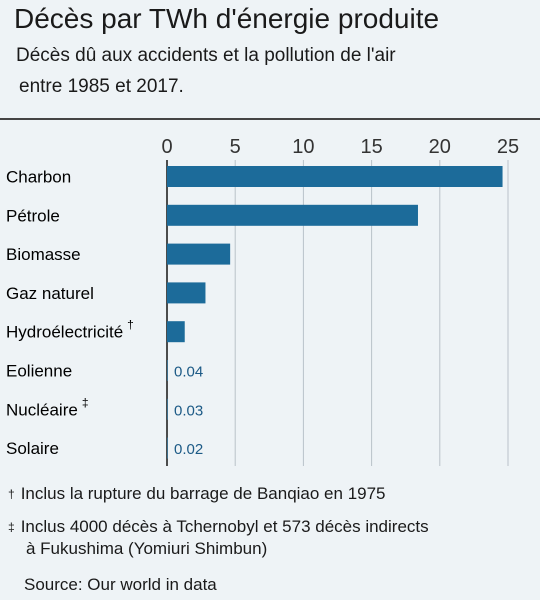  What do you see at coordinates (371, 147) in the screenshot?
I see `tick-label-15: 15` at bounding box center [371, 147].